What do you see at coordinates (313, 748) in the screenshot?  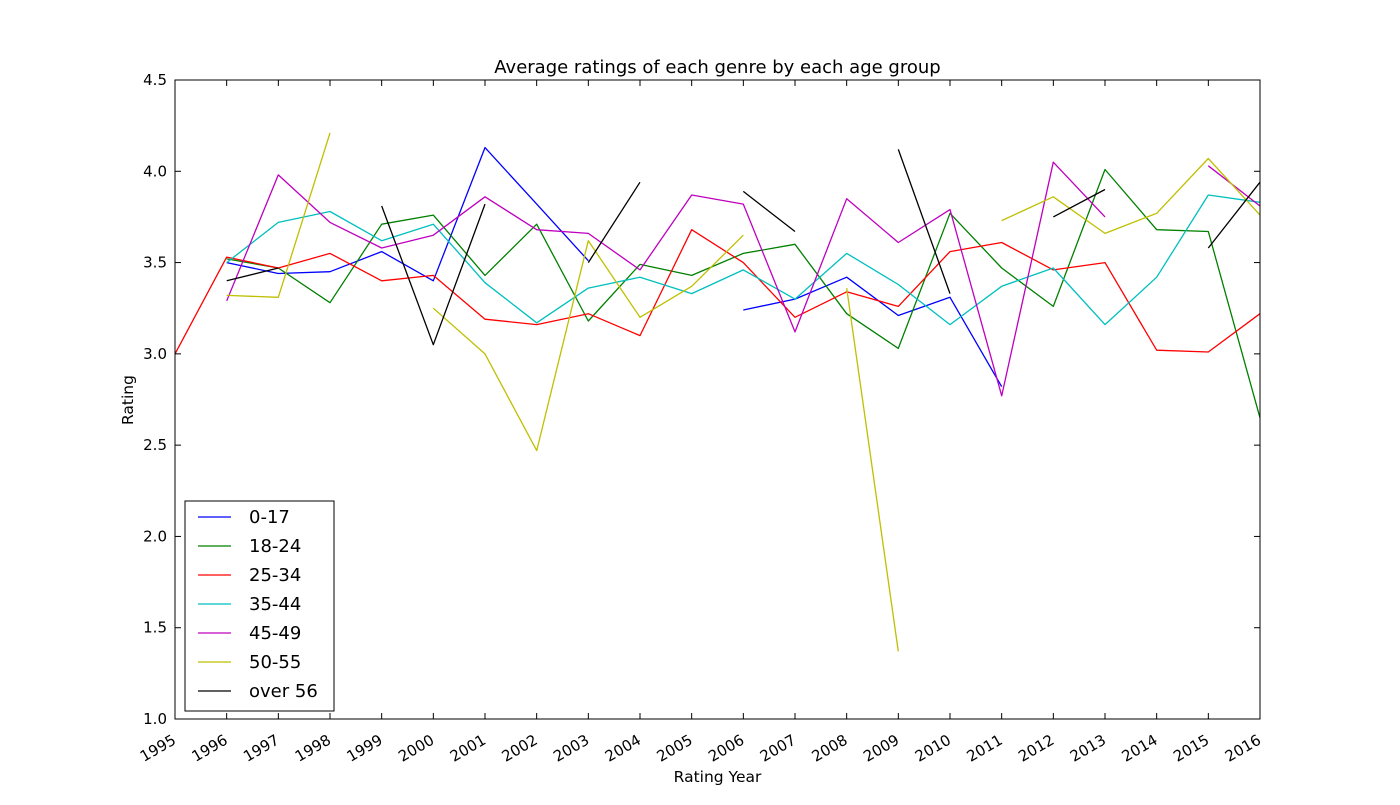 I see `x-tick-label: 1998` at bounding box center [313, 748].